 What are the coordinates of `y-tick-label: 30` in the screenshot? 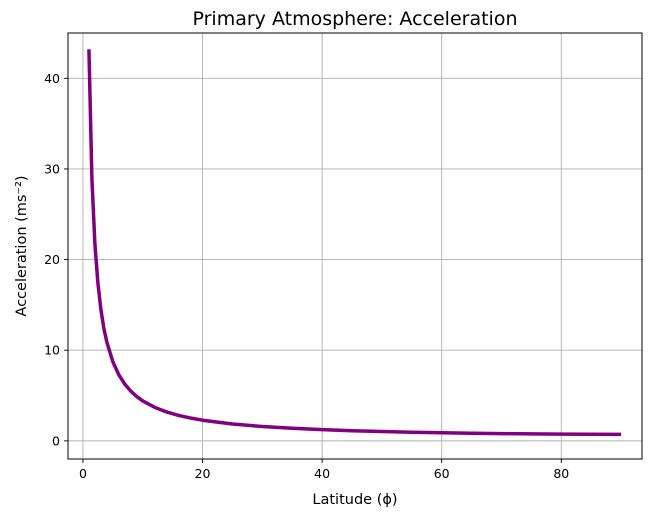 It's located at (52, 168).